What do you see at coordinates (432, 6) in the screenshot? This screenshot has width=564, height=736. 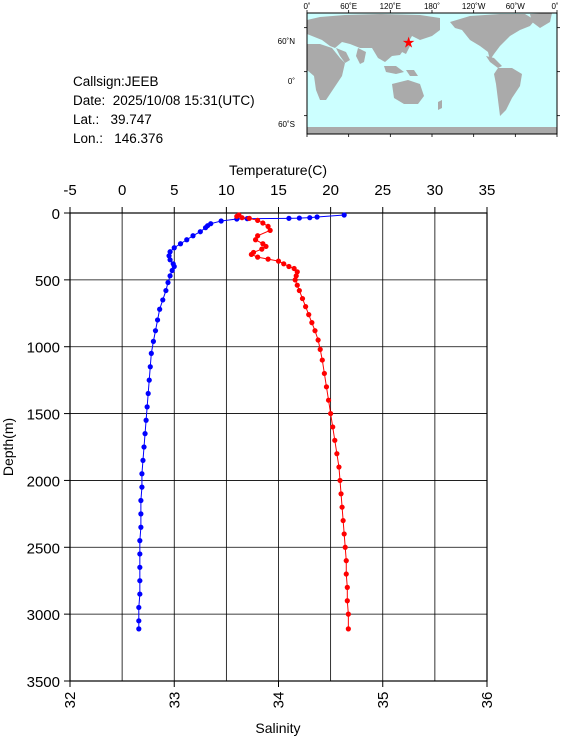 I see `map-lon-label-180: 180˚` at bounding box center [432, 6].